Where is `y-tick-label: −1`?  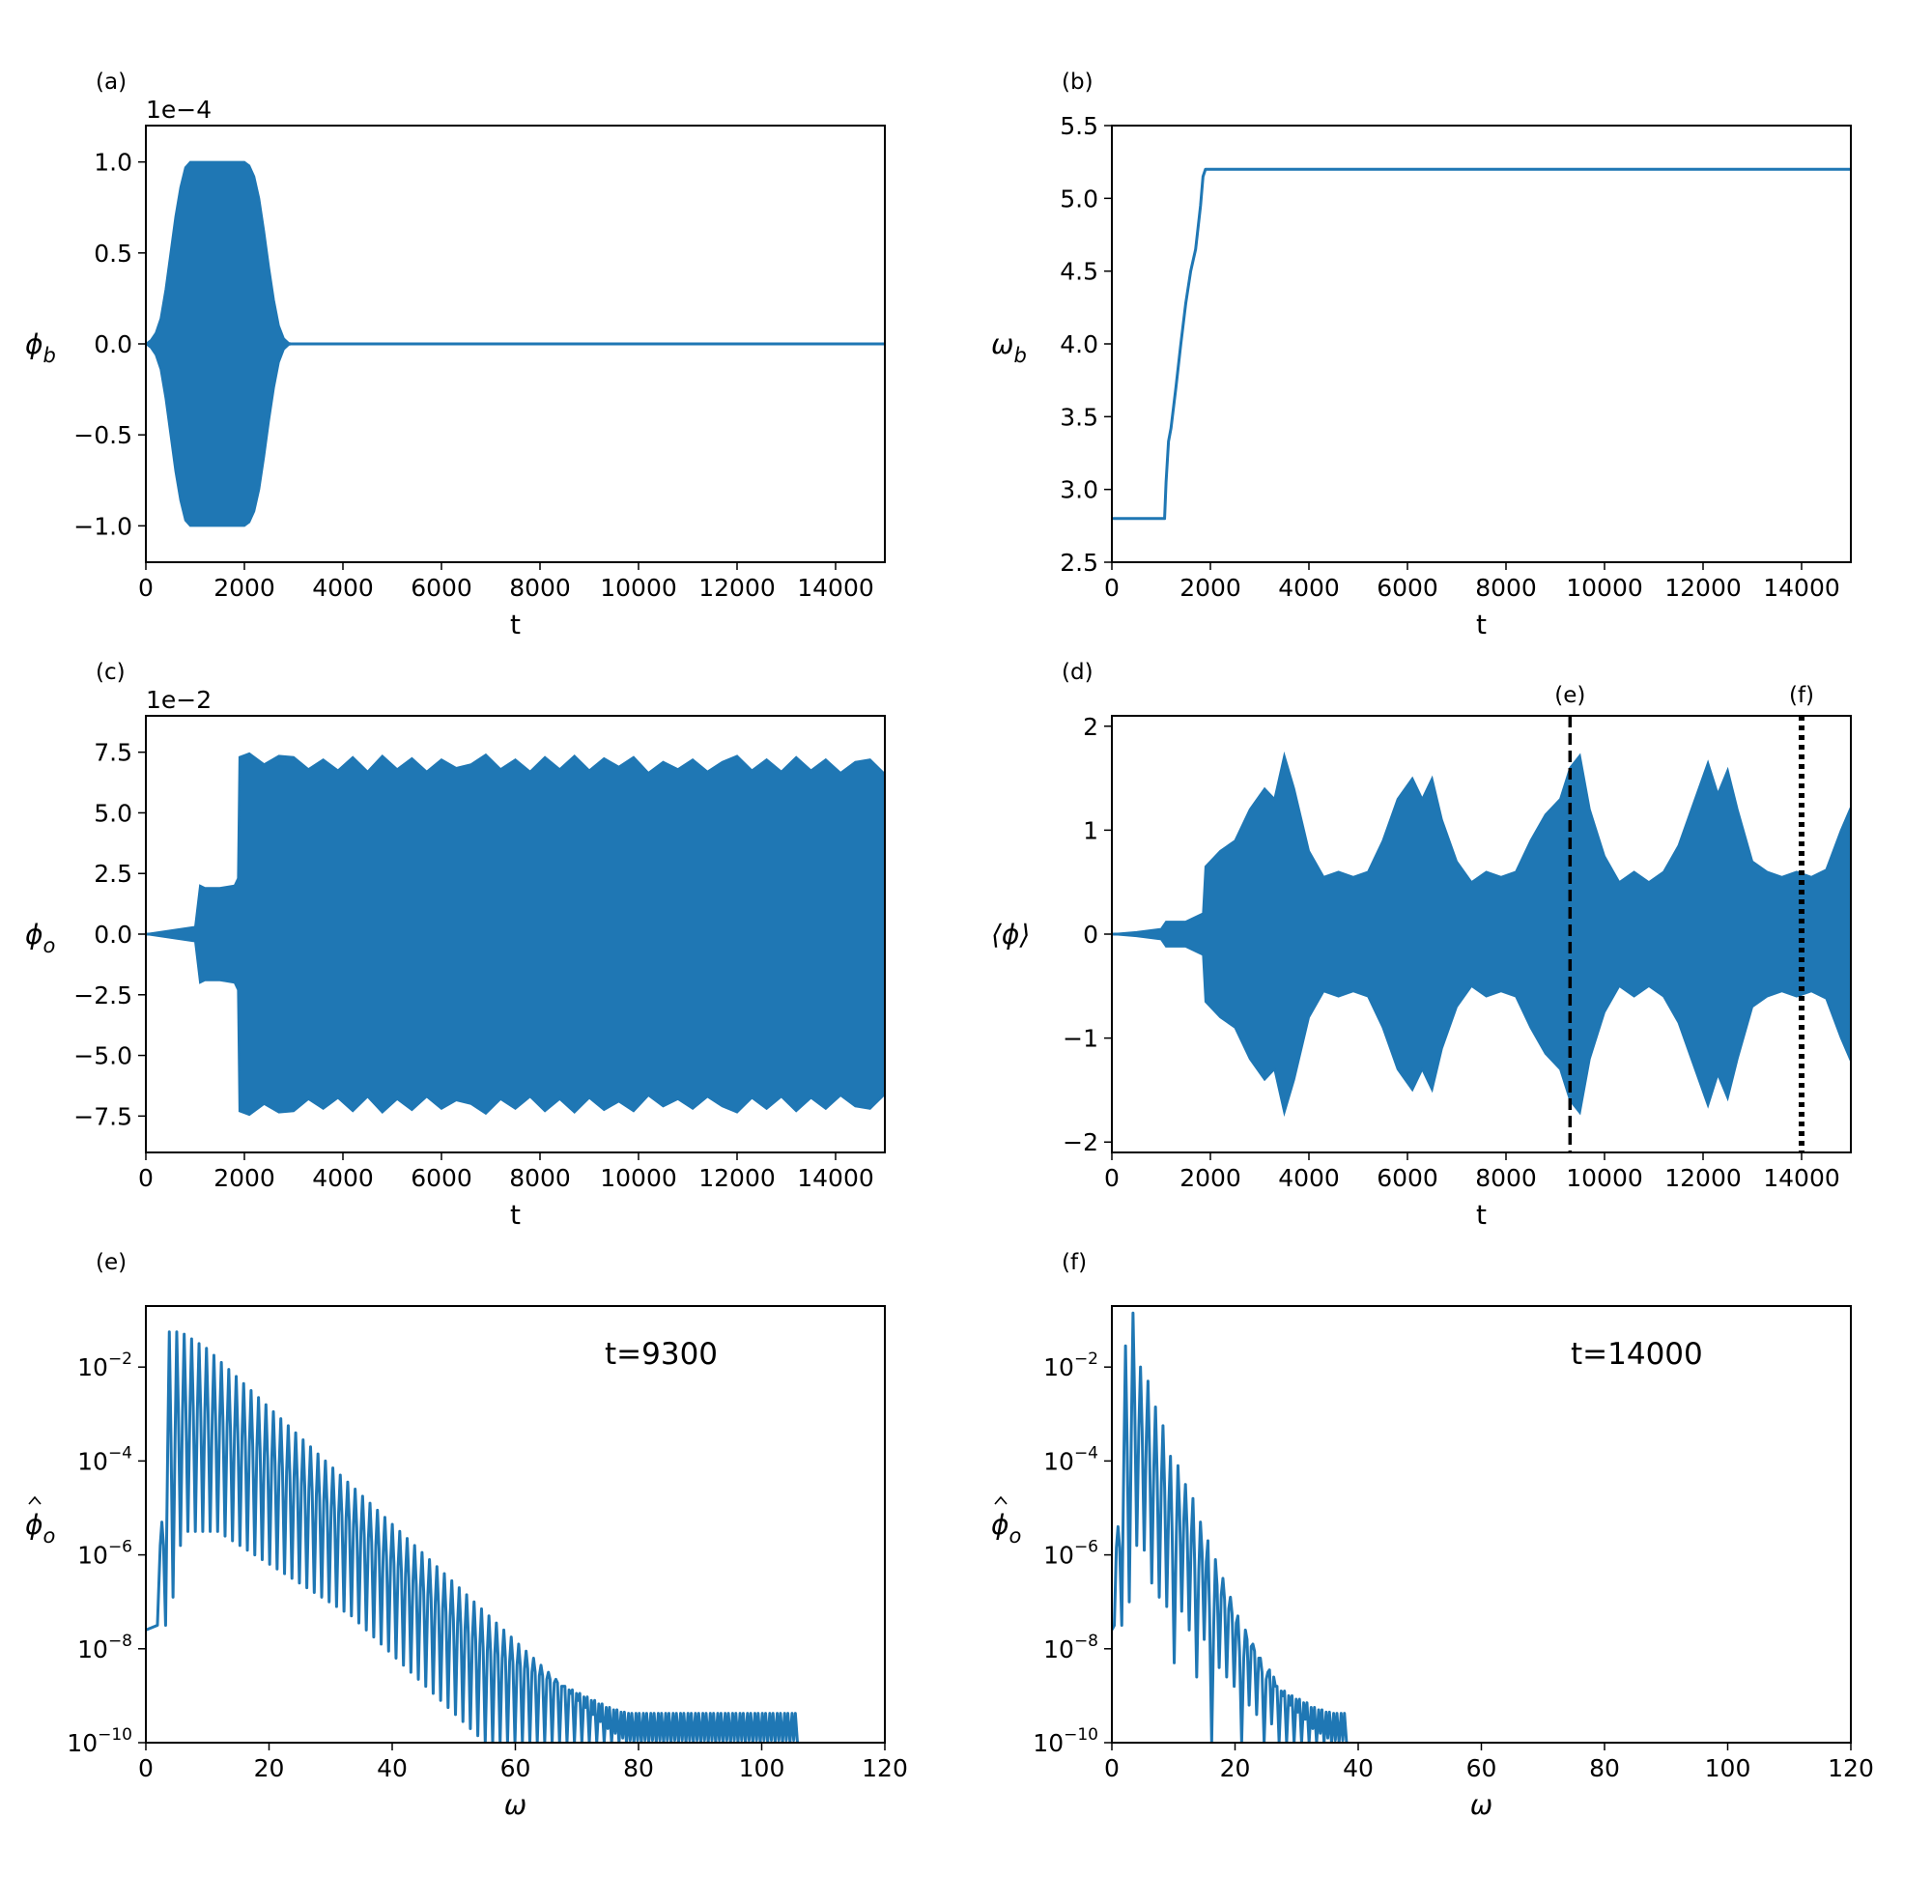
y-tick-label: −1 is located at coordinates (1080, 1039).